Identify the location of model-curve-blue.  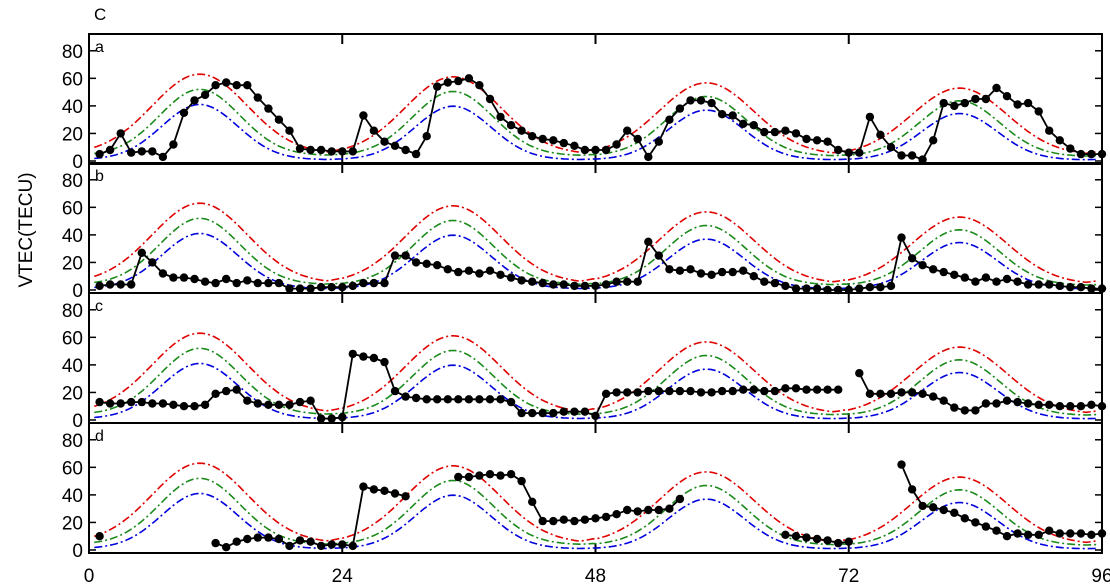
(595, 391).